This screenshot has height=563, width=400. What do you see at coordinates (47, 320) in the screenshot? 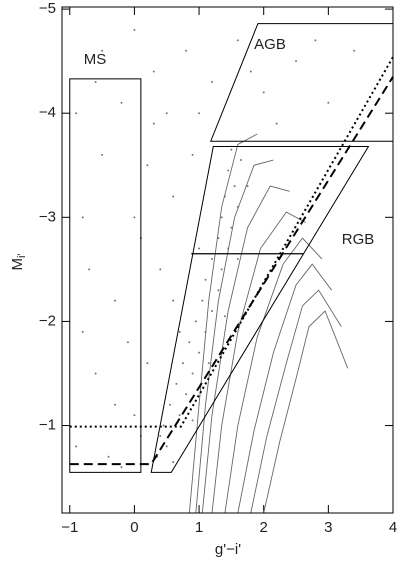
I see `y-tick-label: −2` at bounding box center [47, 320].